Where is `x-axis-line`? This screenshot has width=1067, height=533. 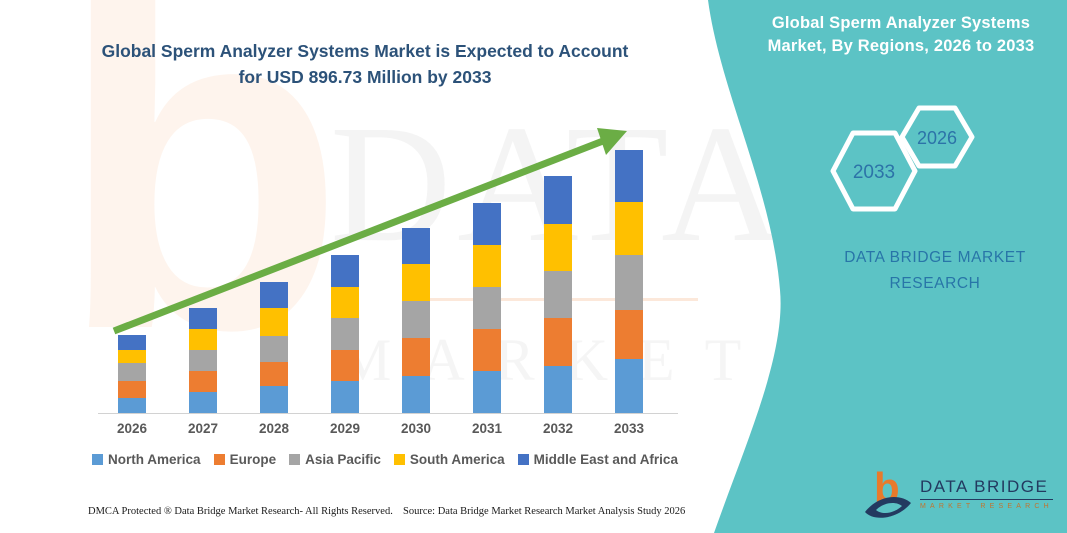 x-axis-line is located at coordinates (388, 413).